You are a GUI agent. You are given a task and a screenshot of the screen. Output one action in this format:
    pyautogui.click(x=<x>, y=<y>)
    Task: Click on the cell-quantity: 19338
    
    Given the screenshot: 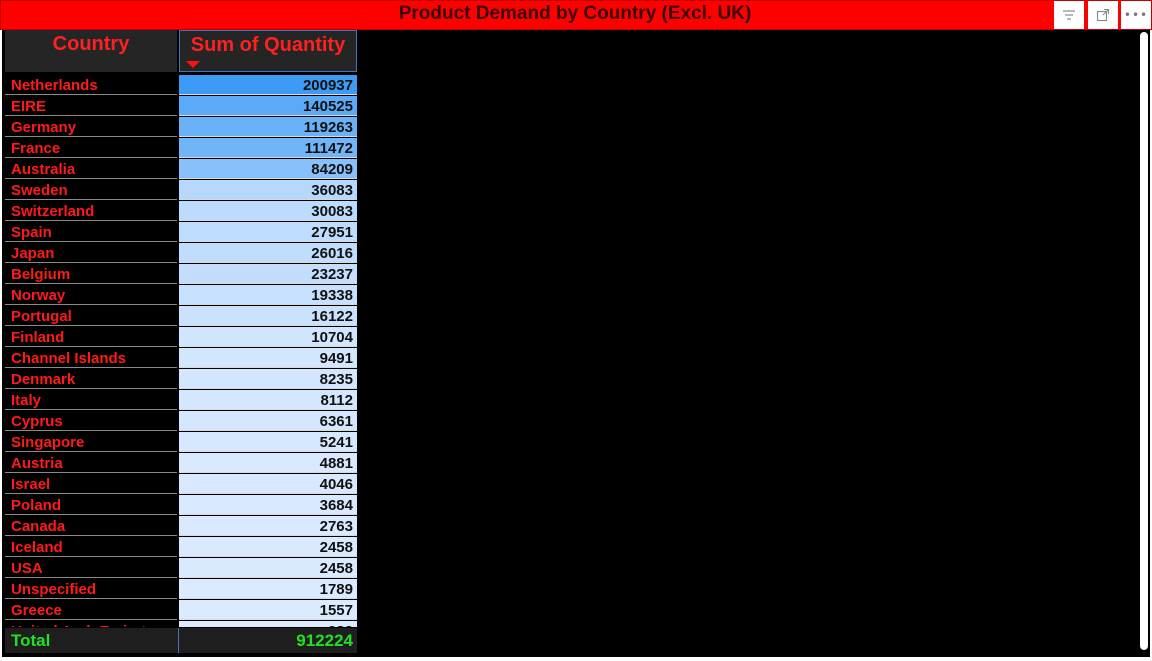 What is the action you would take?
    pyautogui.click(x=268, y=295)
    